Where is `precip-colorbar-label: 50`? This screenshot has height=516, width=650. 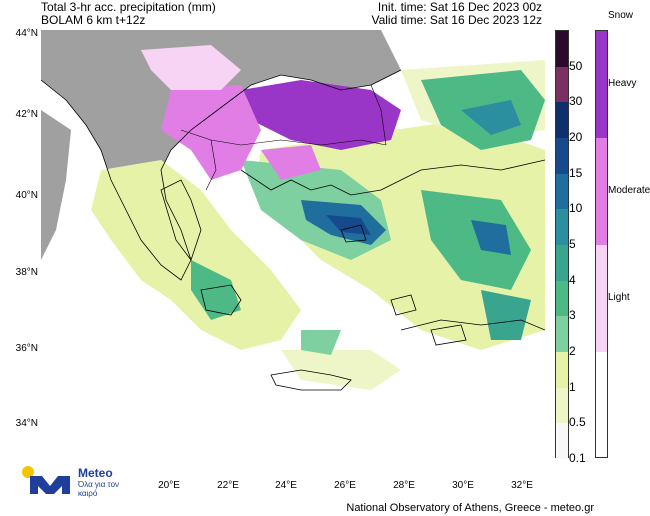
precip-colorbar-label: 50 is located at coordinates (576, 65).